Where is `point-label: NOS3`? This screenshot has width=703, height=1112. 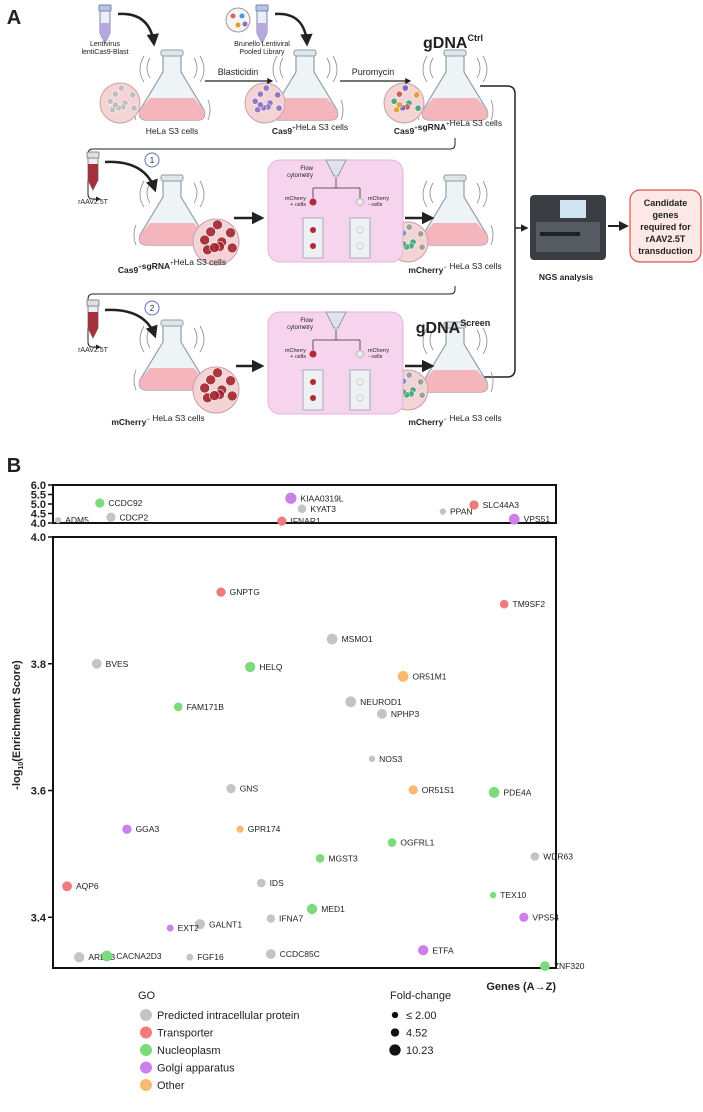 point-label: NOS3 is located at coordinates (390, 759).